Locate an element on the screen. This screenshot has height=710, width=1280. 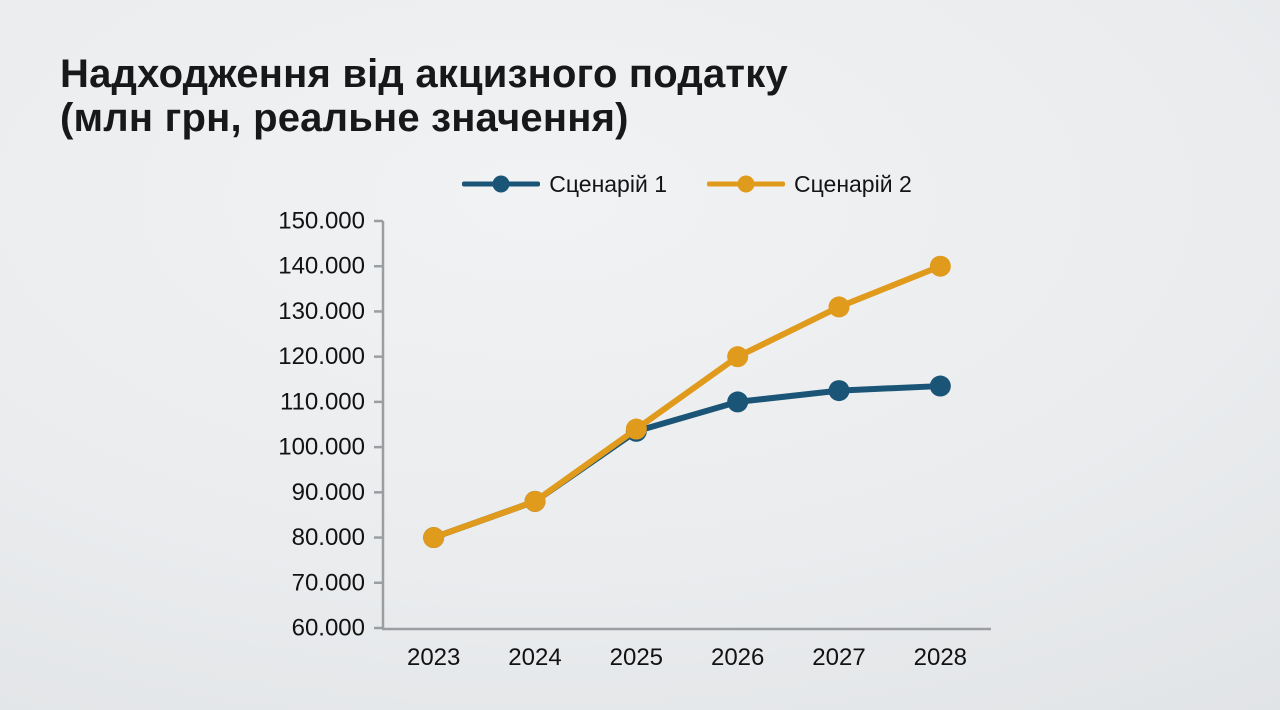
legend-item-scenario-1: Сценарій 1 is located at coordinates (564, 184).